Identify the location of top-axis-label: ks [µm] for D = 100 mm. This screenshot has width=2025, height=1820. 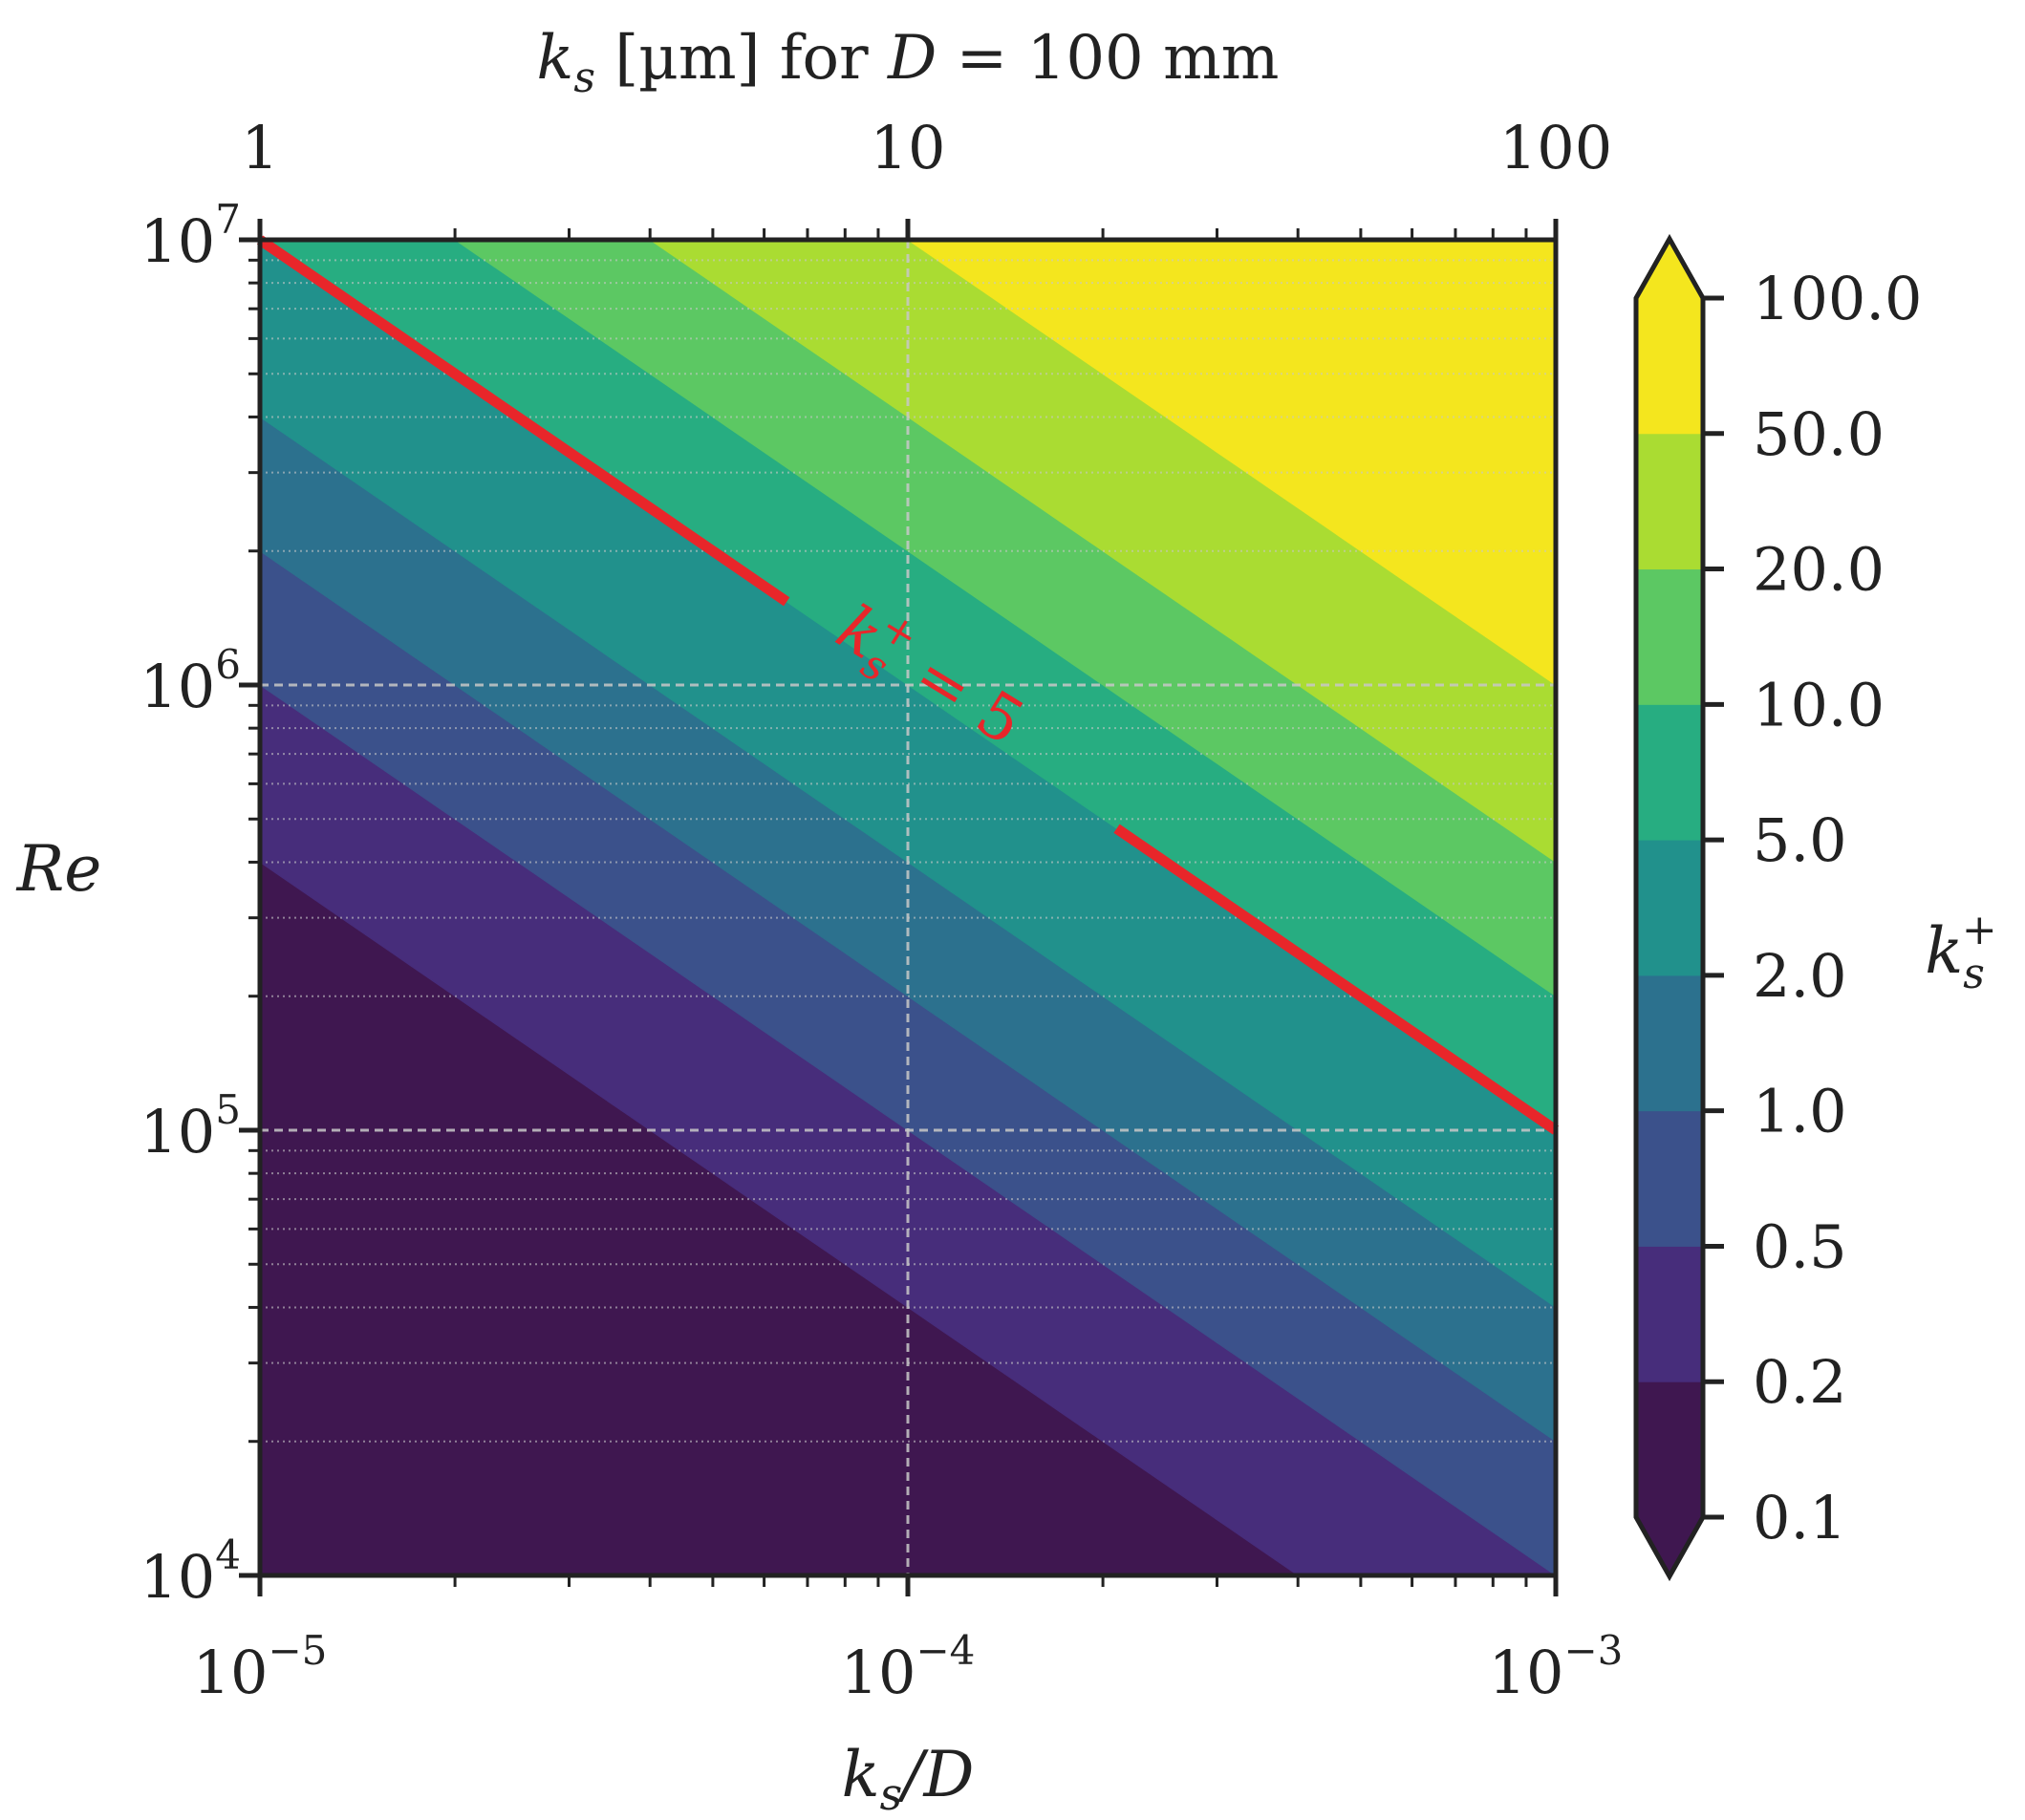
(908, 62).